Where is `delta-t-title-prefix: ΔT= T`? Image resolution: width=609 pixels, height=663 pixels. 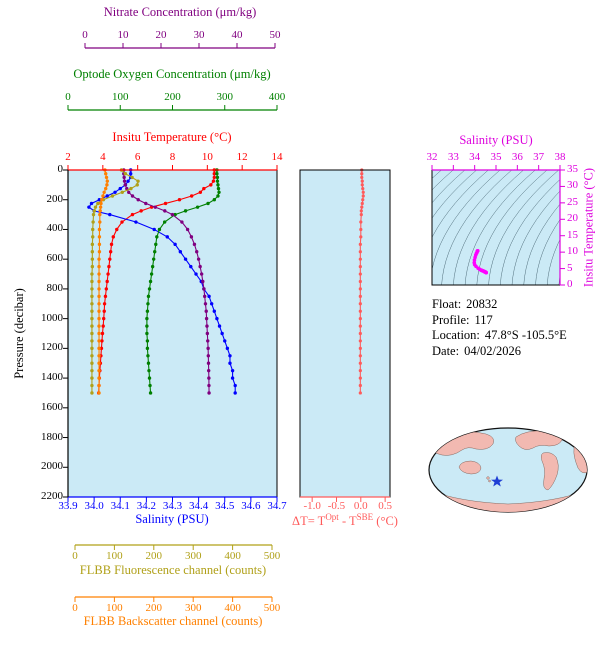 delta-t-title-prefix: ΔT= T is located at coordinates (309, 521).